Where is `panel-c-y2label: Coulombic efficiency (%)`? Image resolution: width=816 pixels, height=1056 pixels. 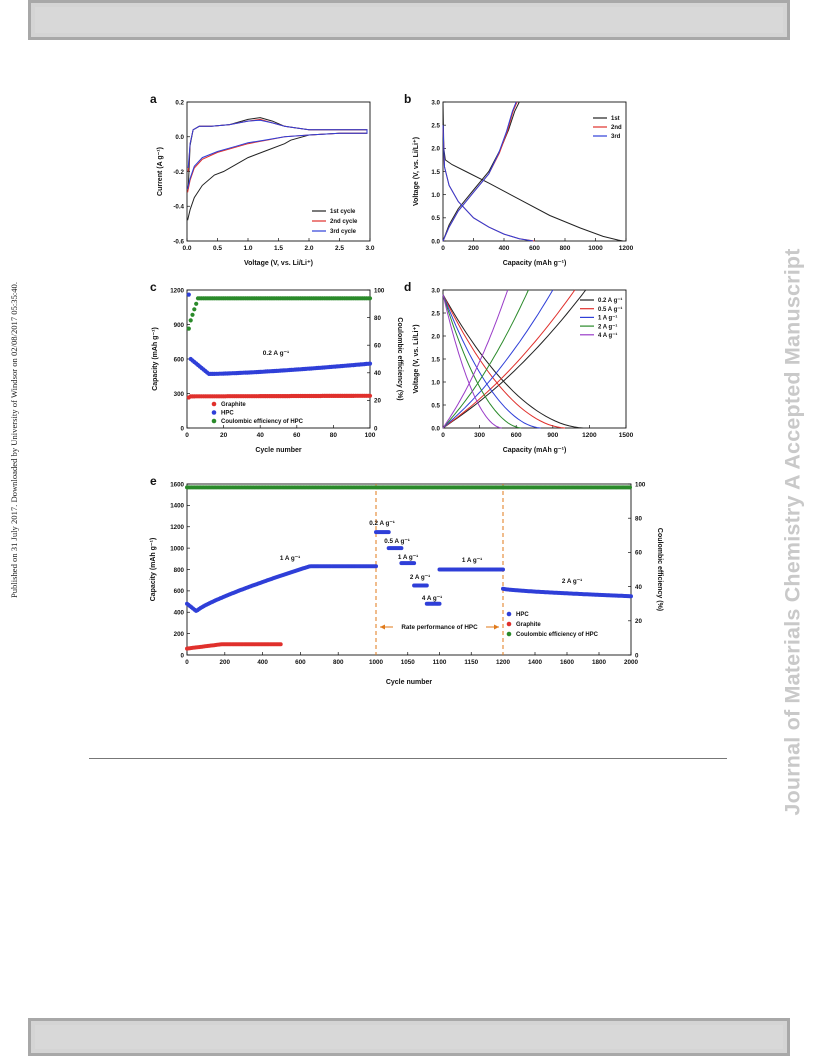
panel-c-y2label: Coulombic efficiency (%) is located at coordinates (399, 358).